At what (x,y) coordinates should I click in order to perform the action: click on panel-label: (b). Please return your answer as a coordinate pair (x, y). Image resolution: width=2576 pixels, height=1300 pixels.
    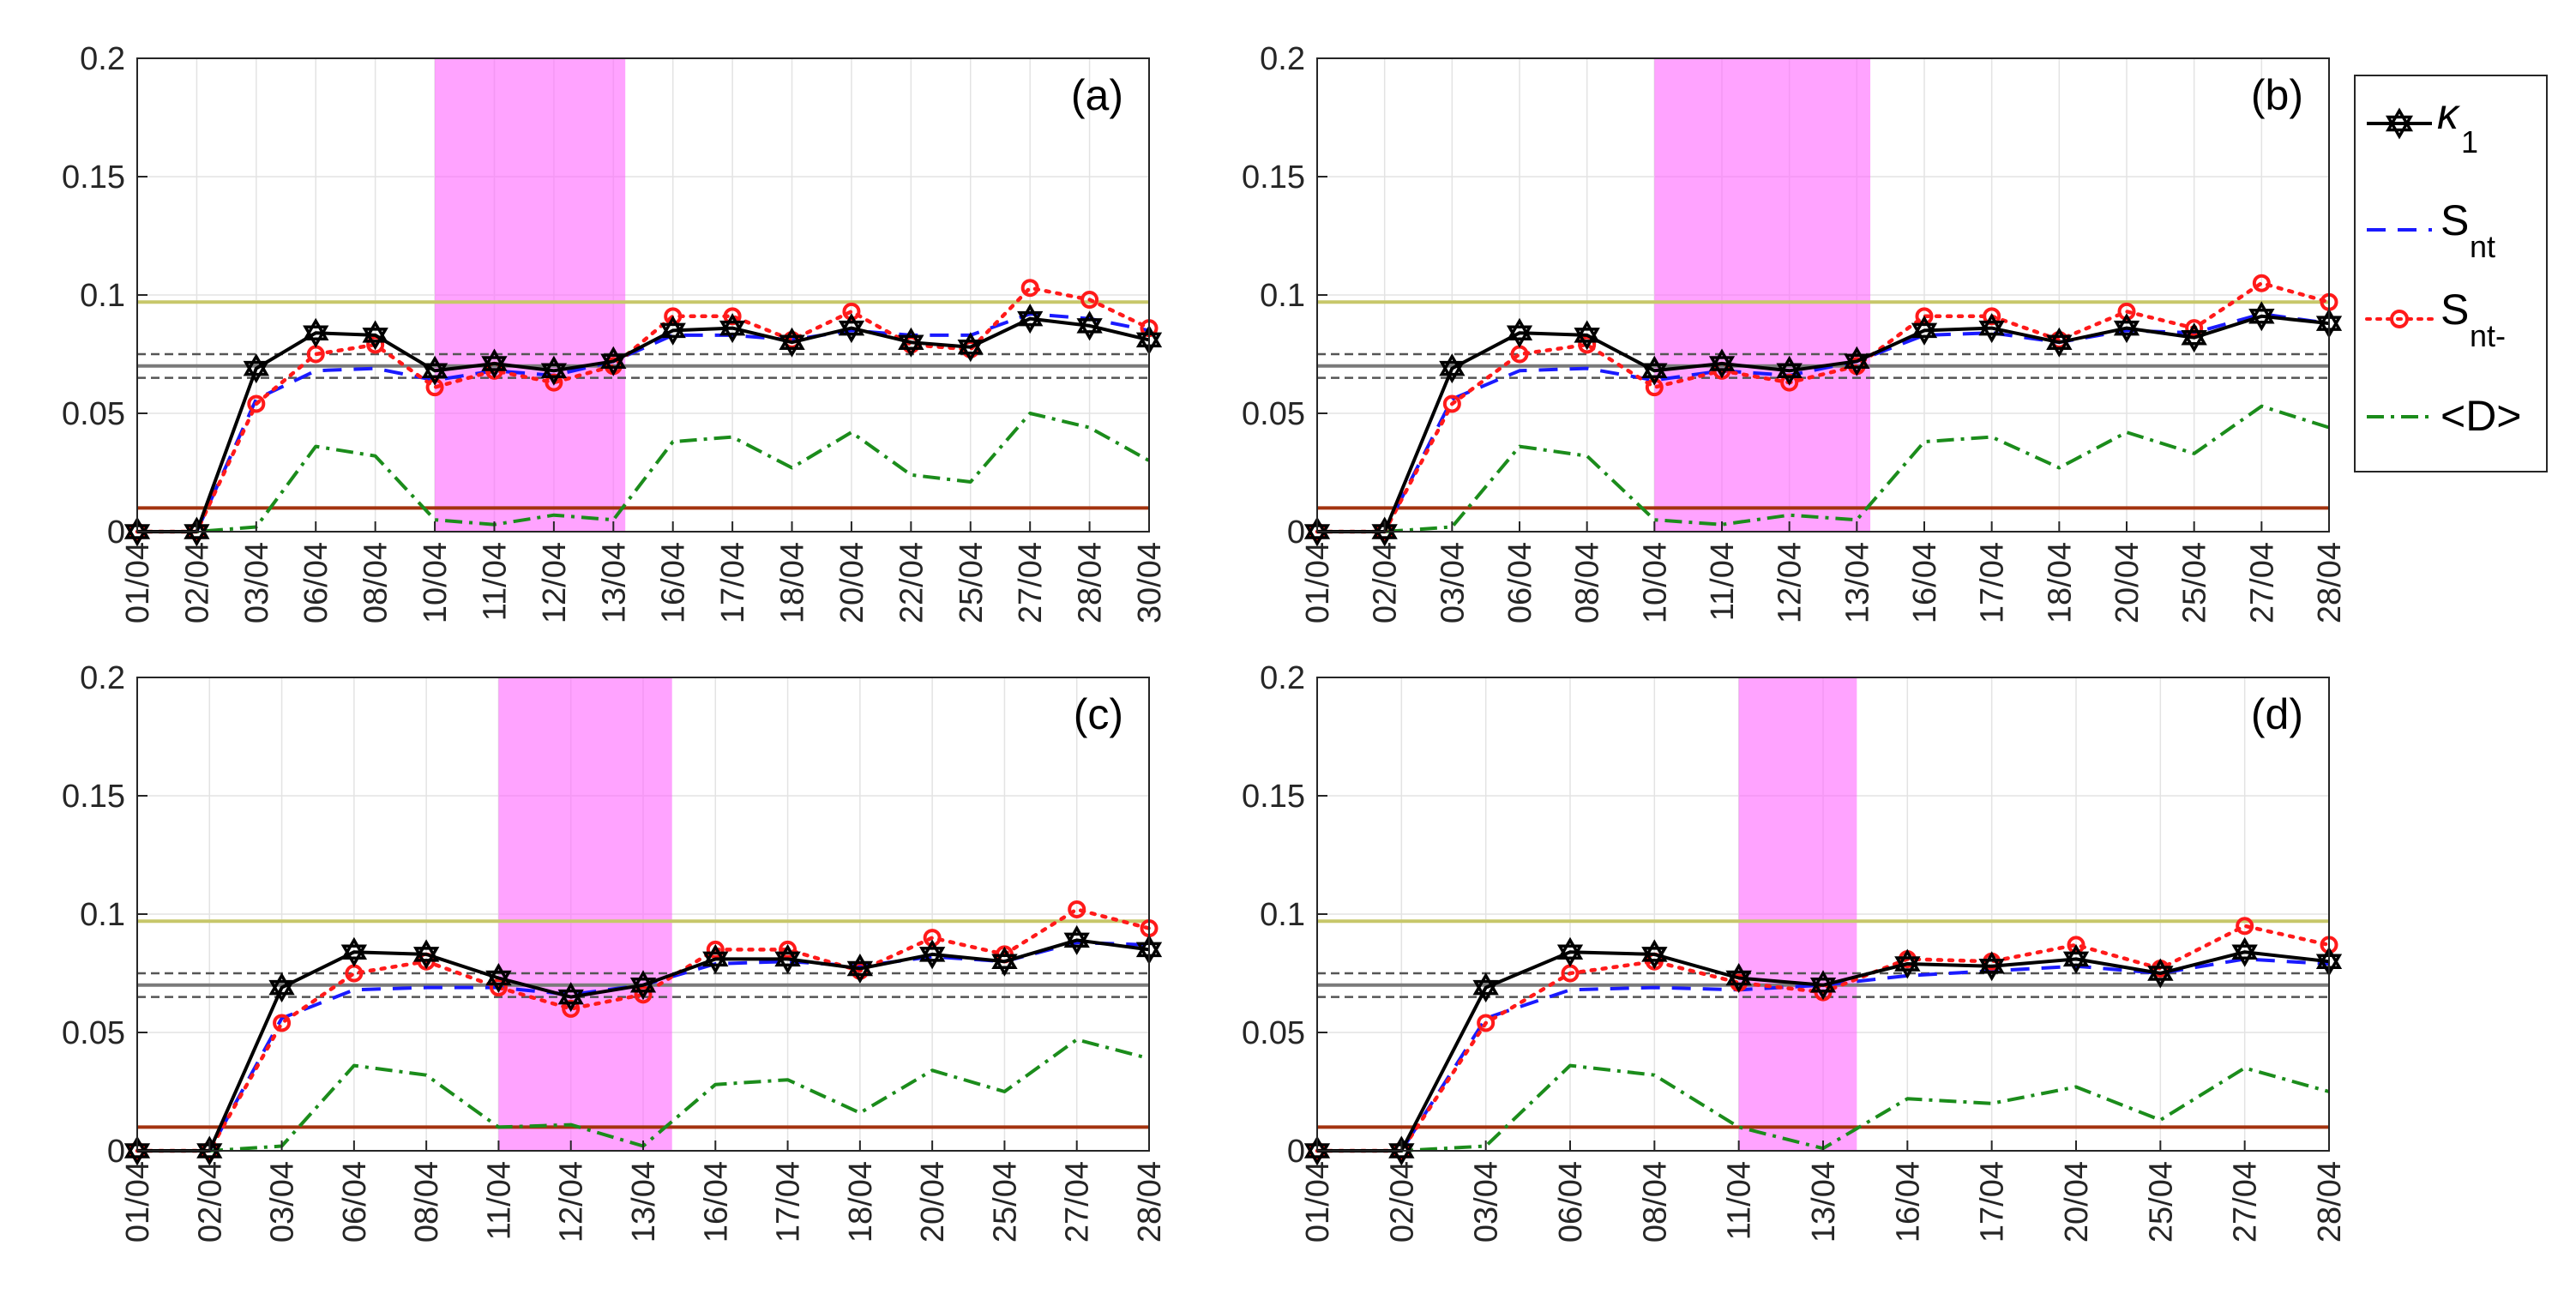
    Looking at the image, I should click on (2277, 95).